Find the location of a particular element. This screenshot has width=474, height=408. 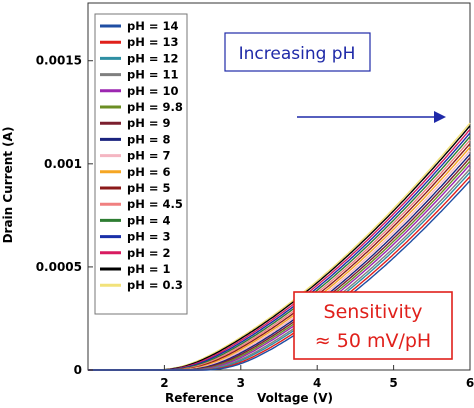

y-tick-label: 0.0005 is located at coordinates (59, 267).